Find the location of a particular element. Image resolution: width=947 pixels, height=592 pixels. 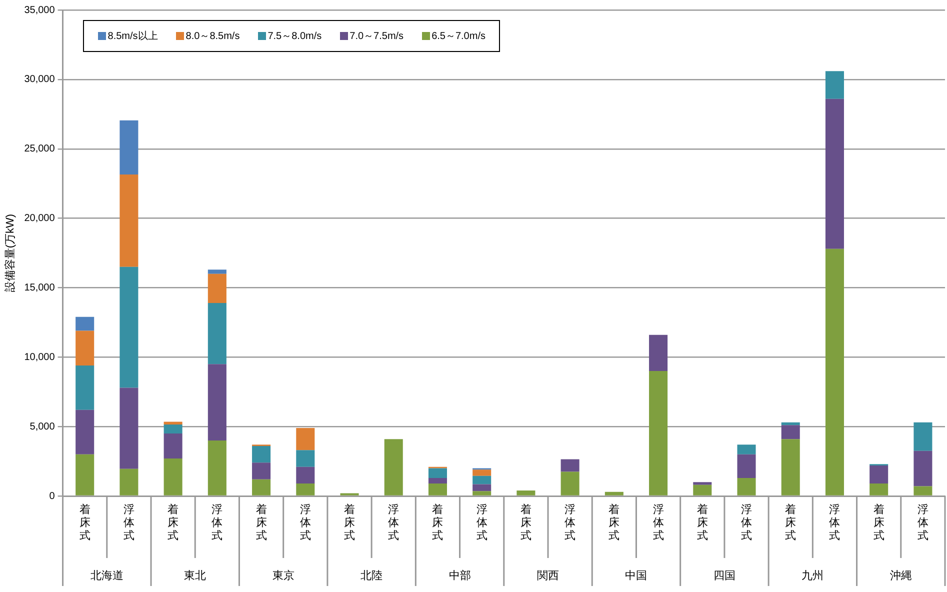

text: 東北 is located at coordinates (195, 576).